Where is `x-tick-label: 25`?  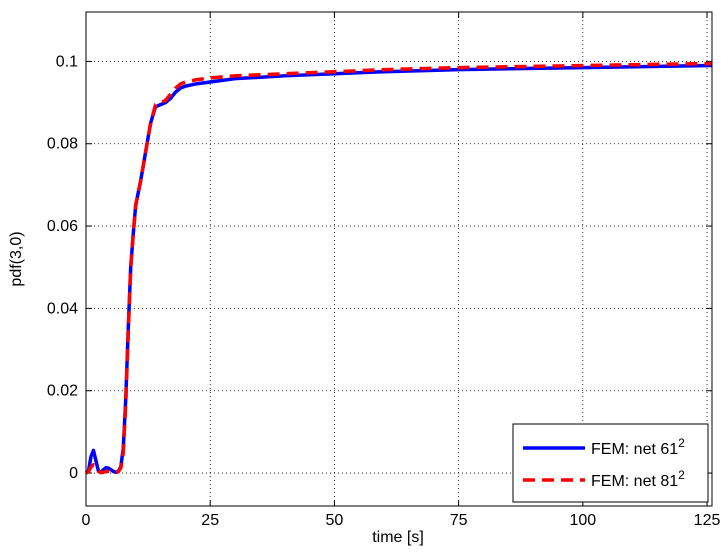
x-tick-label: 25 is located at coordinates (210, 520).